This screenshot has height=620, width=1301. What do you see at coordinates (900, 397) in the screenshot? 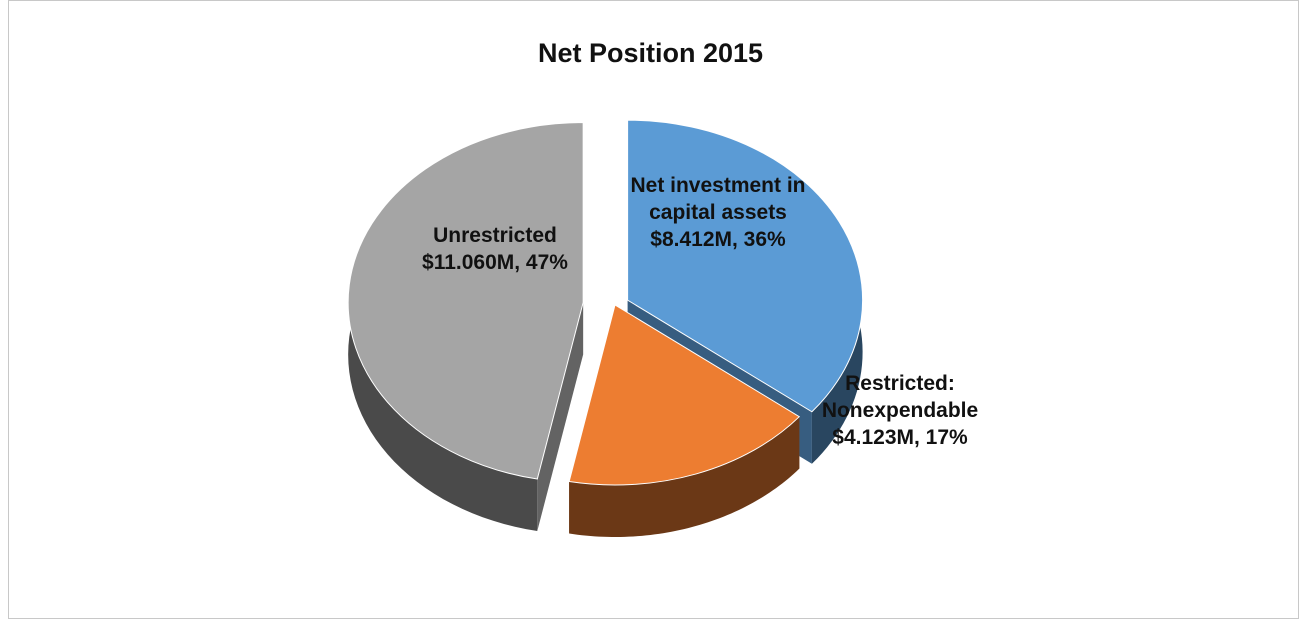
I see `category-label: Restricted: Nonexpendable` at bounding box center [900, 397].